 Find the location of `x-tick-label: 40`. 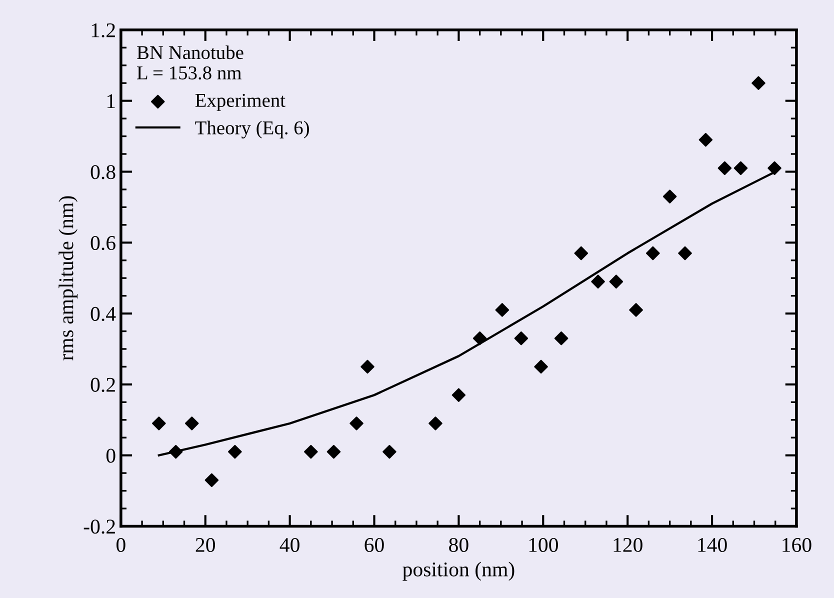

x-tick-label: 40 is located at coordinates (290, 545).